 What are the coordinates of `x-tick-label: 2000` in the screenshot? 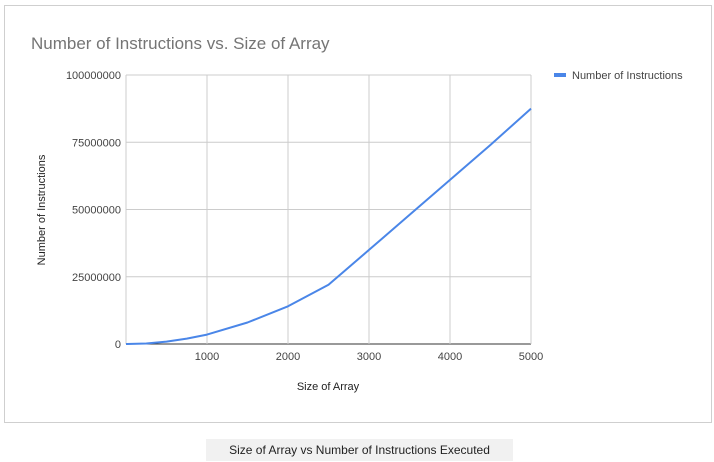 It's located at (288, 357).